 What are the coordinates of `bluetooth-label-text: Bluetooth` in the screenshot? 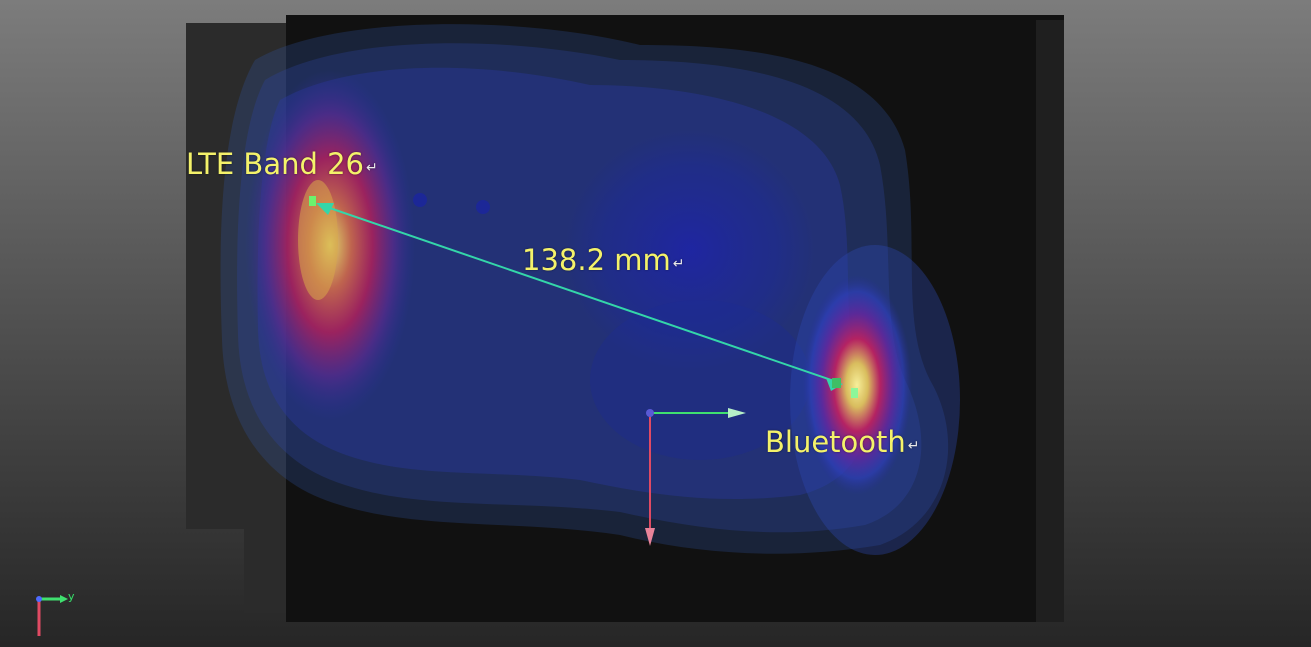 It's located at (835, 442).